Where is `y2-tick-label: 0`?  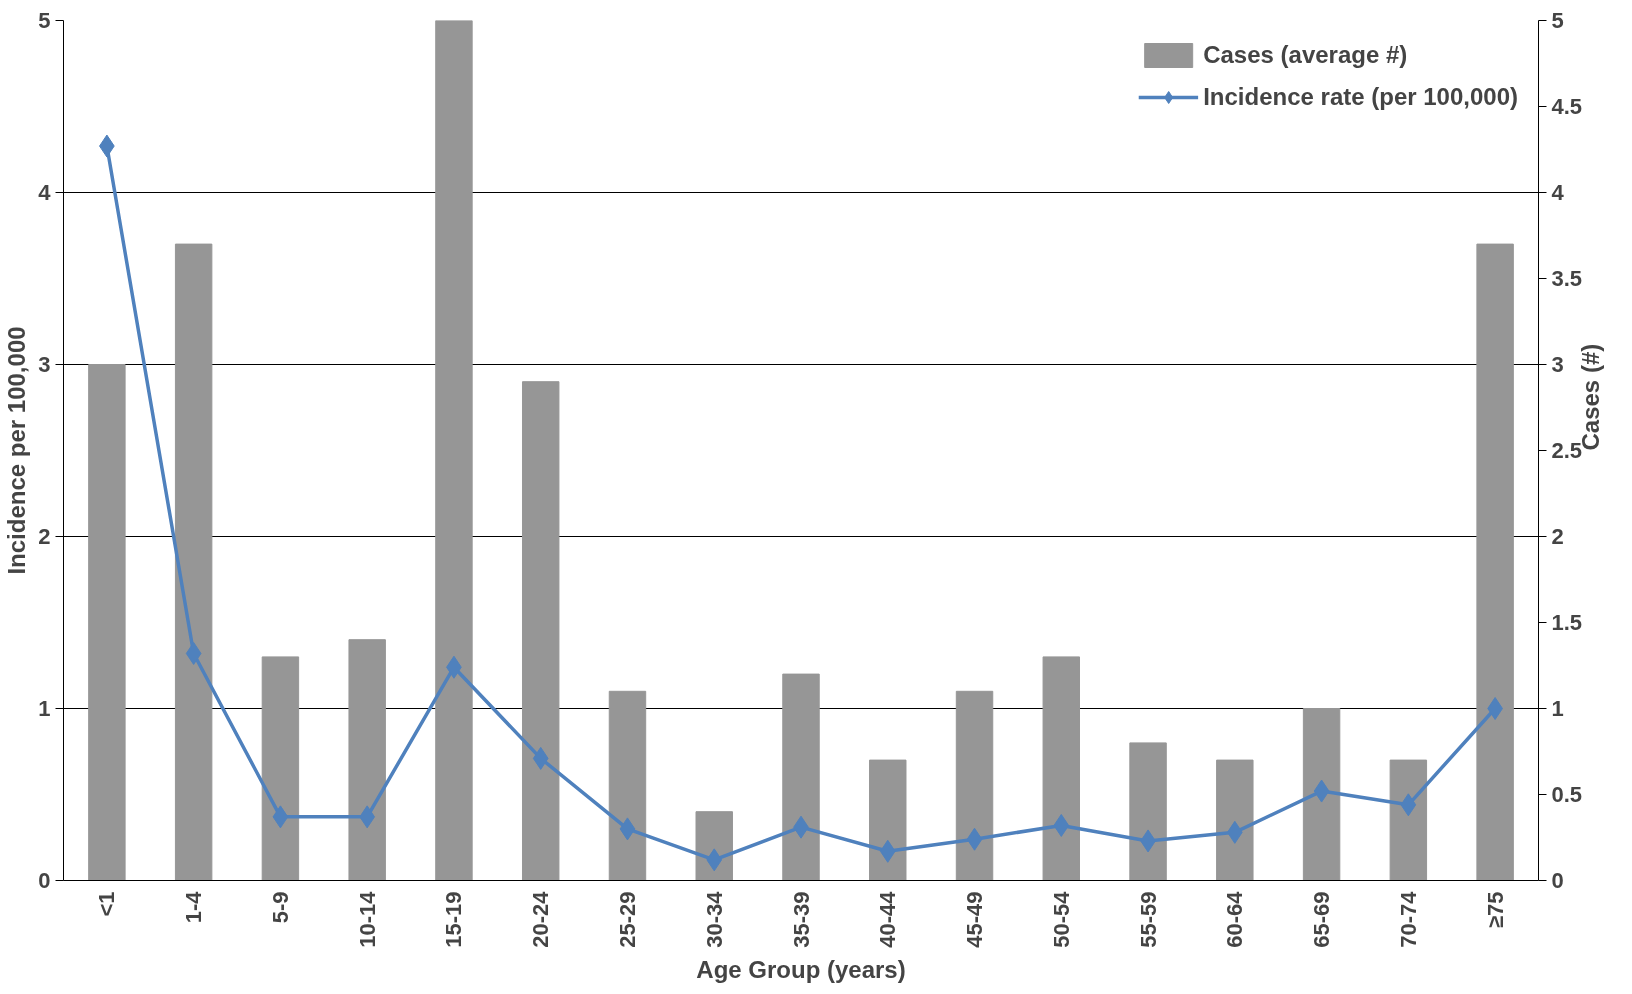
y2-tick-label: 0 is located at coordinates (1557, 880).